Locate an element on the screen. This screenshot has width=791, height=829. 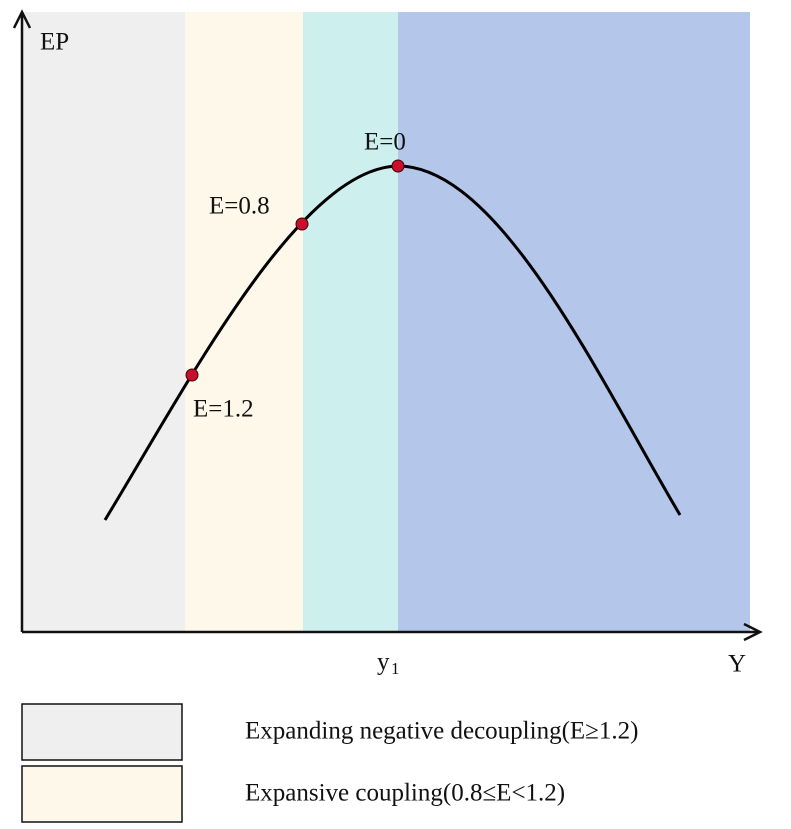
x-mark-subscript: 1 is located at coordinates (395, 668).